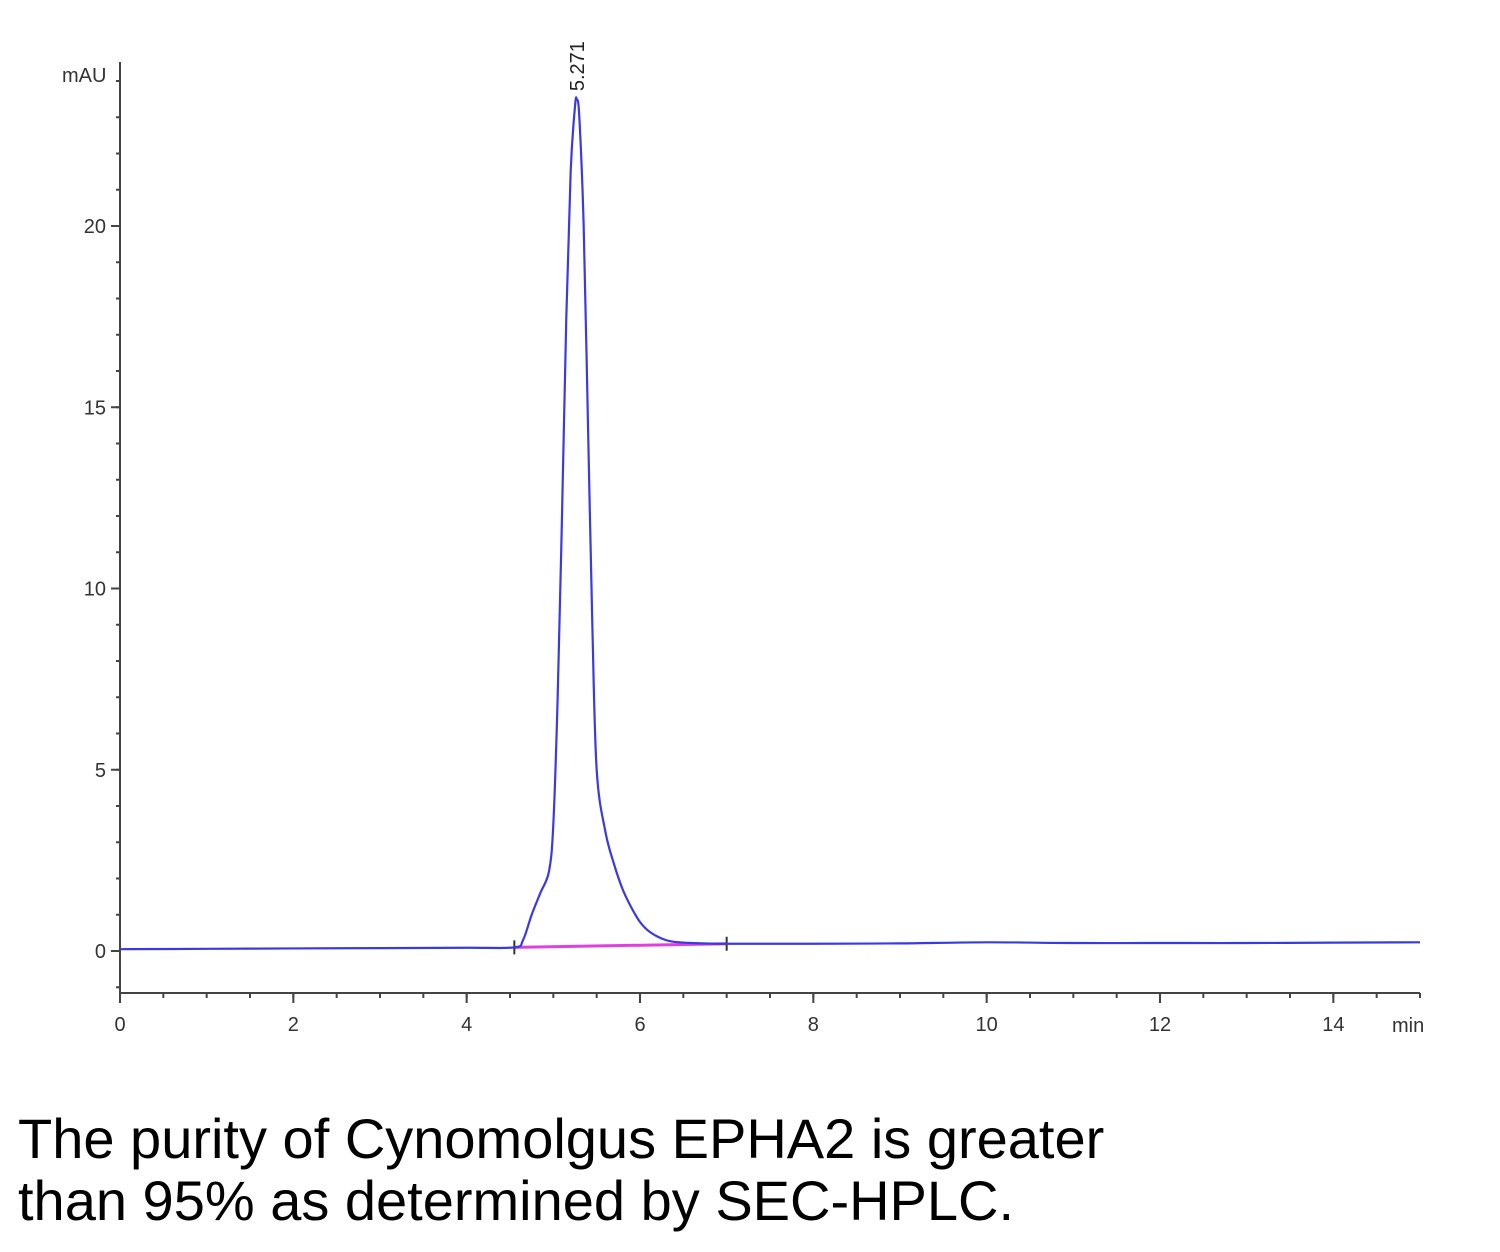 This screenshot has width=1500, height=1252. Describe the element at coordinates (100, 771) in the screenshot. I see `y-tick-label: 5` at that location.